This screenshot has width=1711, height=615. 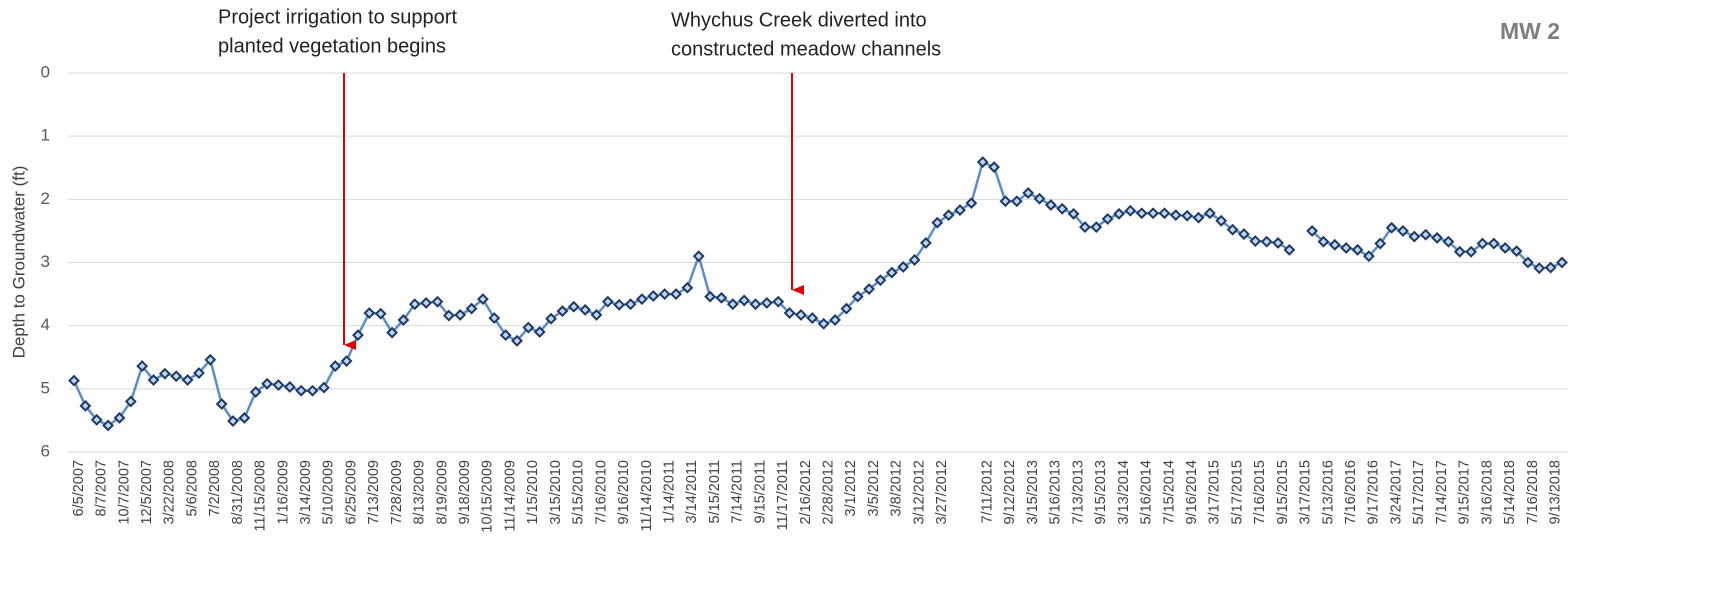 I want to click on y-tick-label: 2, so click(x=45, y=198).